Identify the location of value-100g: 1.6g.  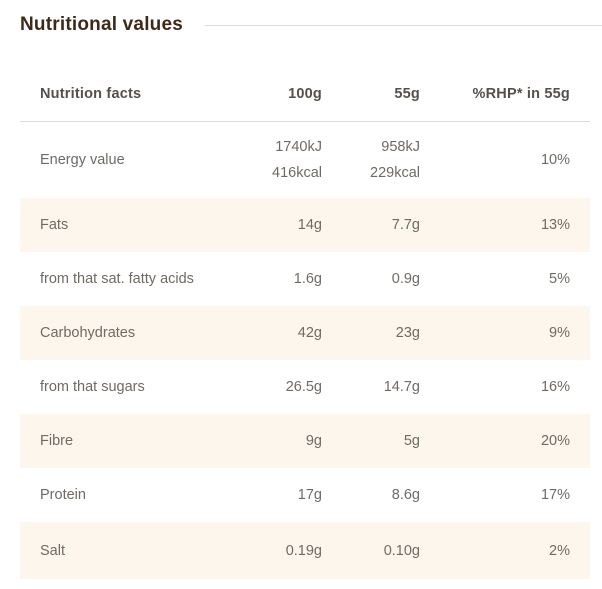
(307, 279).